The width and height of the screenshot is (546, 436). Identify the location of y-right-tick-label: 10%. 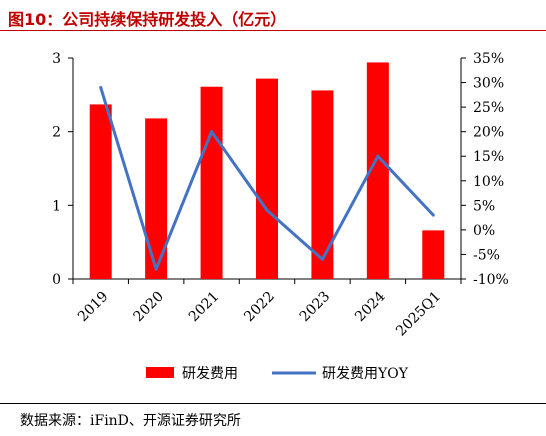
(488, 182).